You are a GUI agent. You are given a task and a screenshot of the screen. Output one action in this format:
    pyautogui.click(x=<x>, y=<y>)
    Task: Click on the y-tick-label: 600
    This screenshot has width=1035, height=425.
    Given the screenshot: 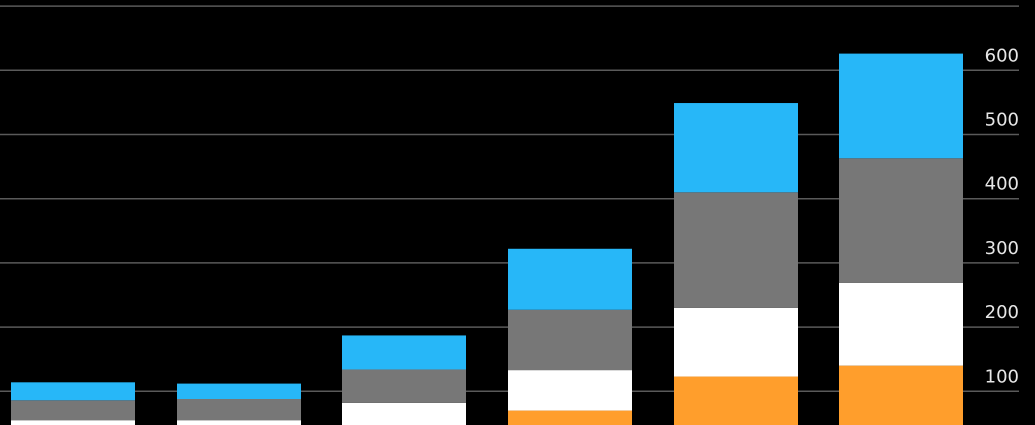 What is the action you would take?
    pyautogui.click(x=1002, y=55)
    